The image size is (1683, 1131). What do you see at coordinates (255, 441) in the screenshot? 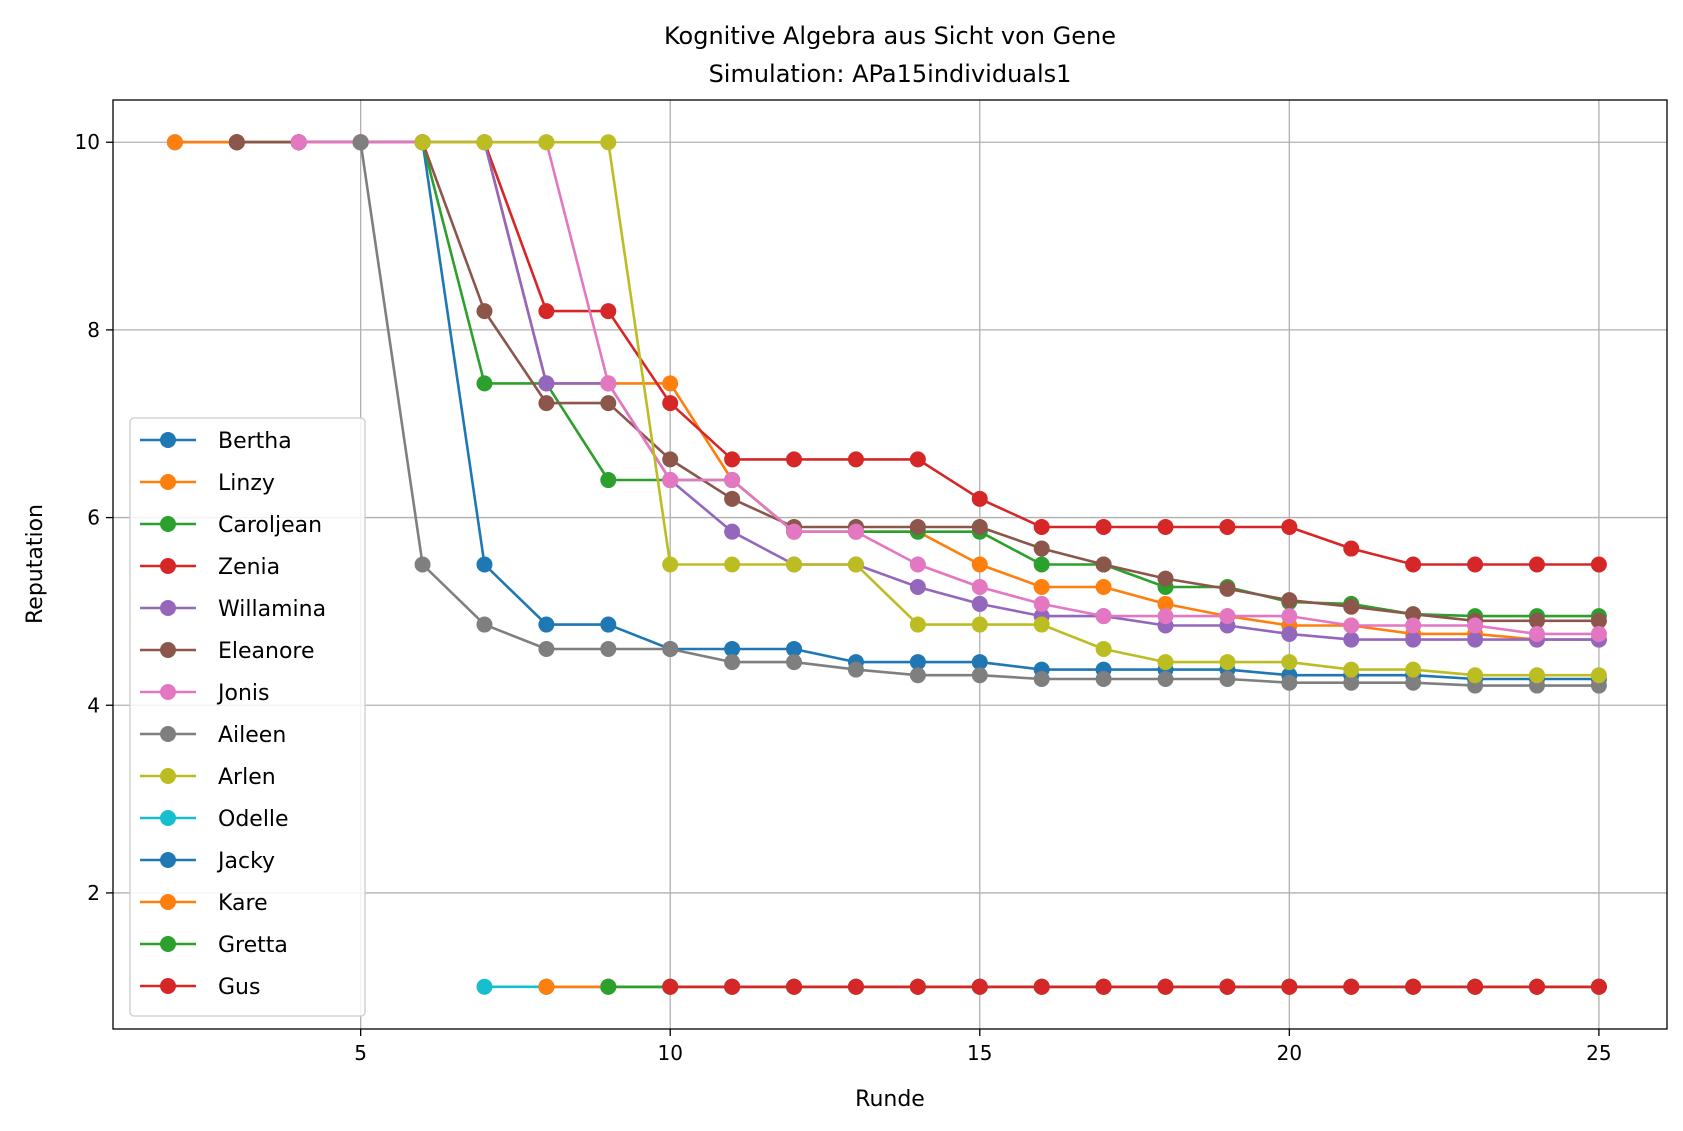
I see `legend-label: Bertha` at bounding box center [255, 441].